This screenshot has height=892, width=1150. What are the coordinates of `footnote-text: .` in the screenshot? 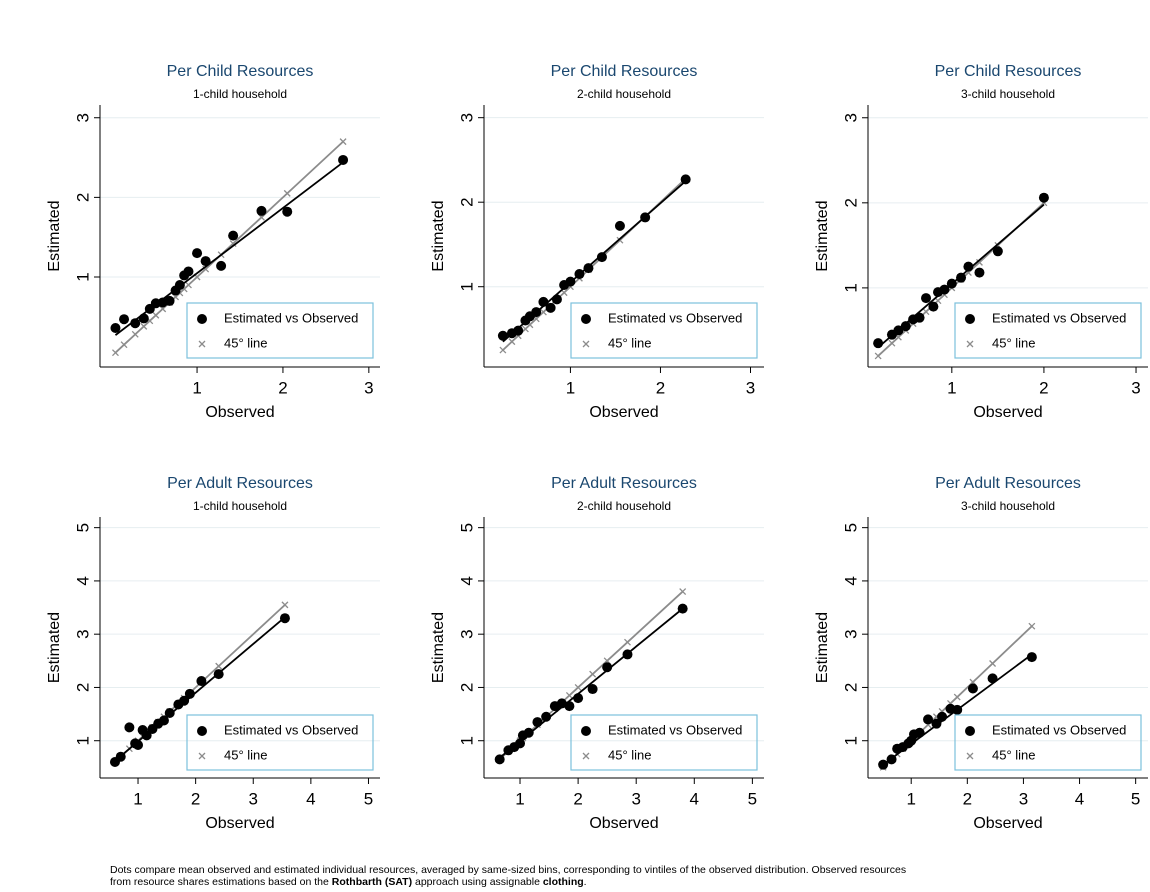 It's located at (585, 882).